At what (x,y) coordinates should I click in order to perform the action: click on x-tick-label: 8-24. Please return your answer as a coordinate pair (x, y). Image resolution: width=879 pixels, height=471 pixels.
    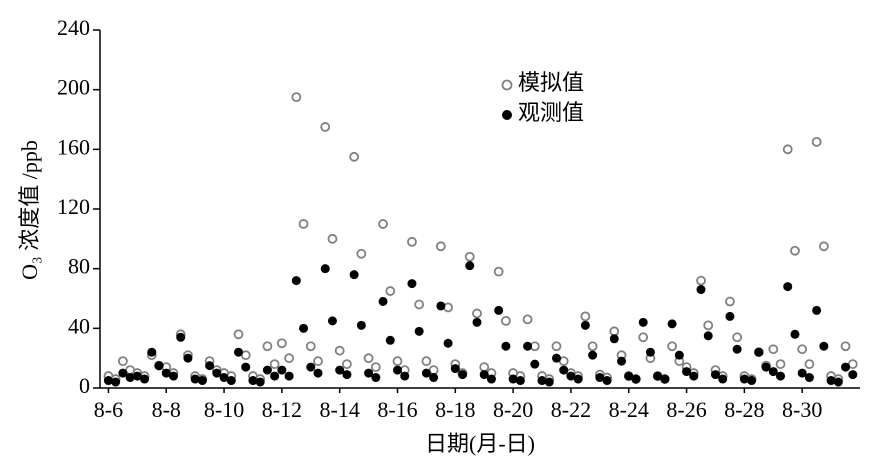
    Looking at the image, I should click on (629, 409).